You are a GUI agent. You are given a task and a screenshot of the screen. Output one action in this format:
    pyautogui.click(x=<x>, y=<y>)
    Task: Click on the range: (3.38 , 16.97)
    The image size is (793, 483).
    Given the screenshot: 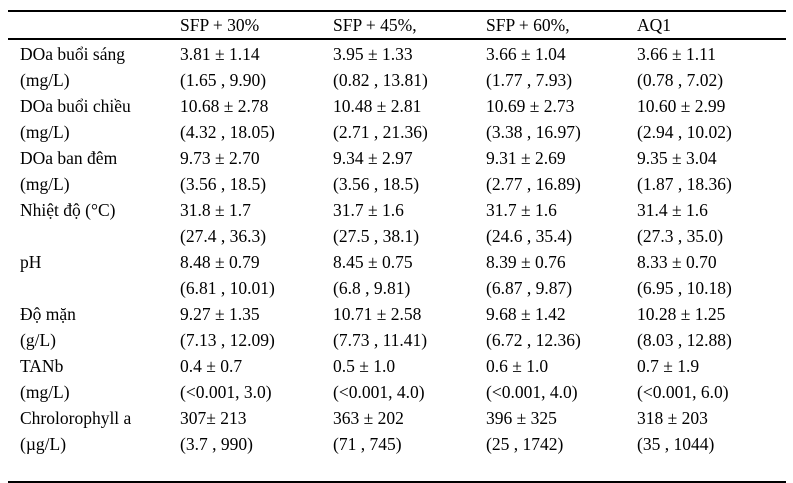 What is the action you would take?
    pyautogui.click(x=533, y=132)
    